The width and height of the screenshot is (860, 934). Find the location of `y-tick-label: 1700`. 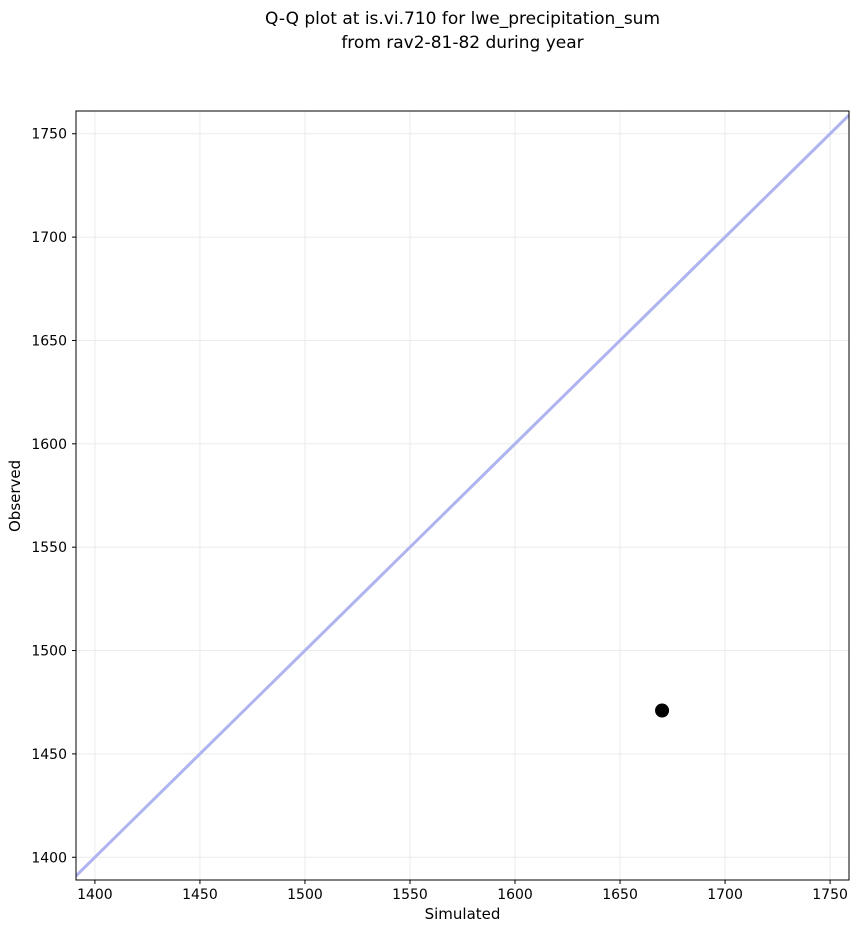

y-tick-label: 1700 is located at coordinates (49, 238).